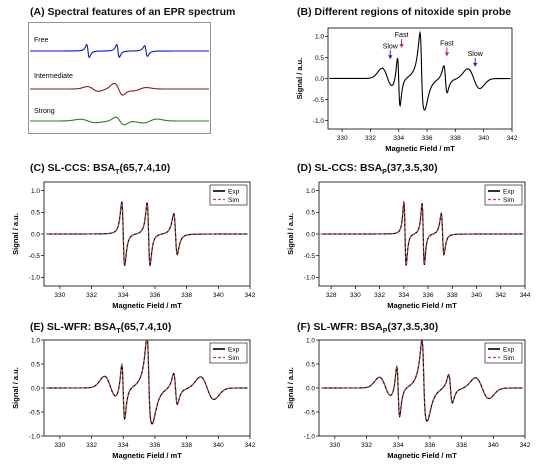 The image size is (550, 465). I want to click on series-label: Intermediate, so click(53, 76).